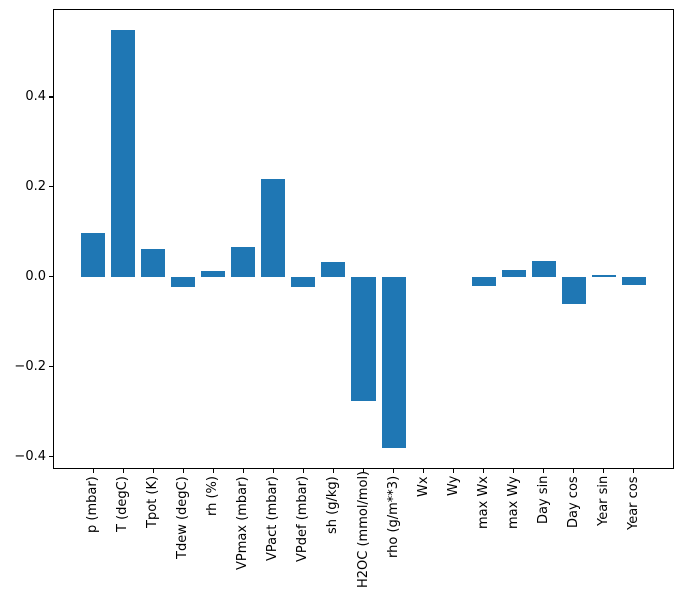  I want to click on x-tick-label: VPdef (mbar), so click(303, 519).